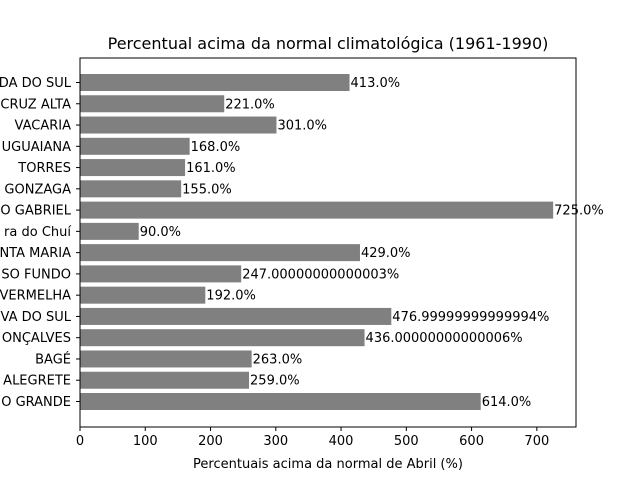  Describe the element at coordinates (35, 104) in the screenshot. I see `y-tick-label: CRUZ ALTA` at that location.